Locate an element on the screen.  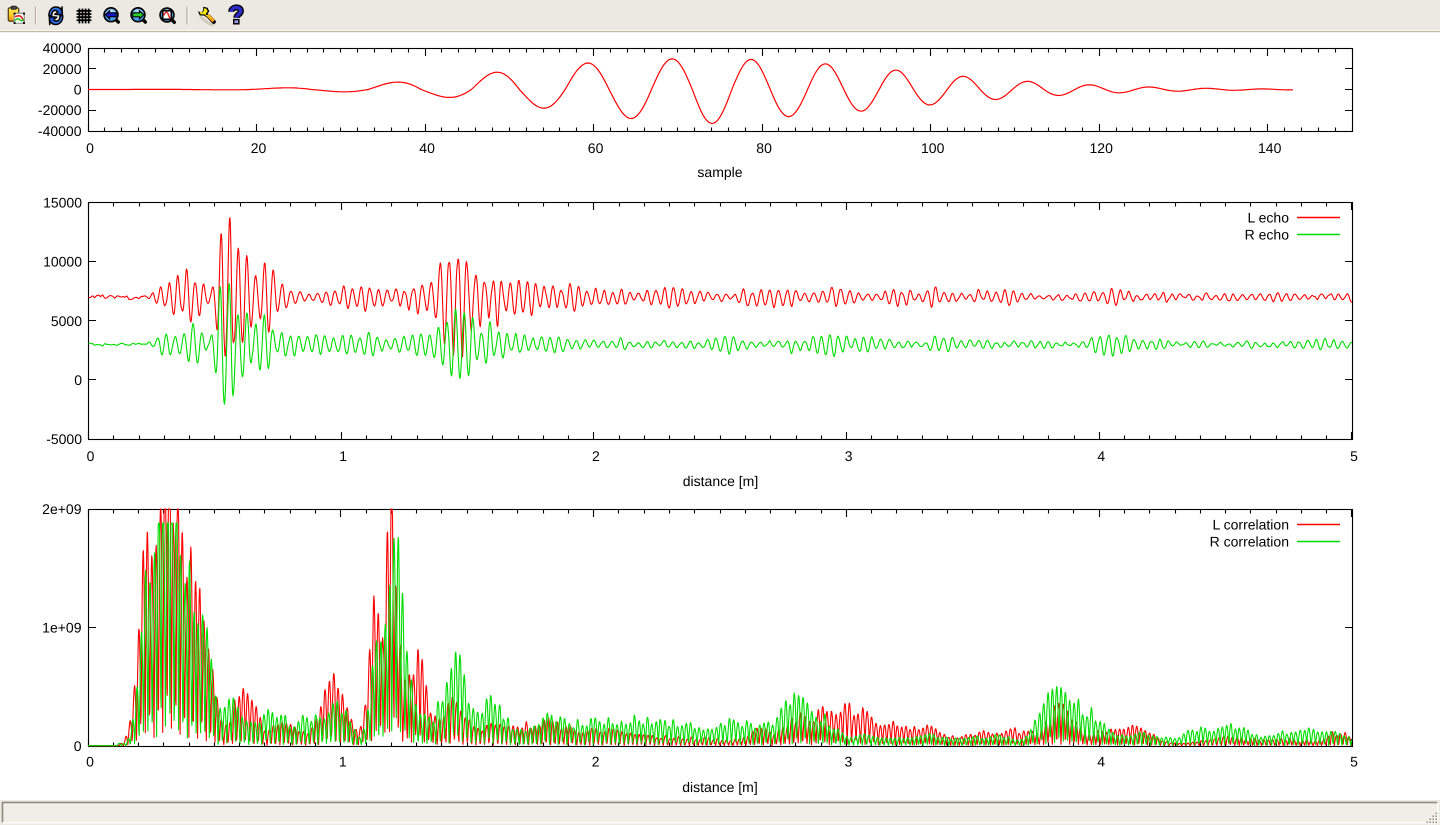
svg-text: 20000 is located at coordinates (62, 69).